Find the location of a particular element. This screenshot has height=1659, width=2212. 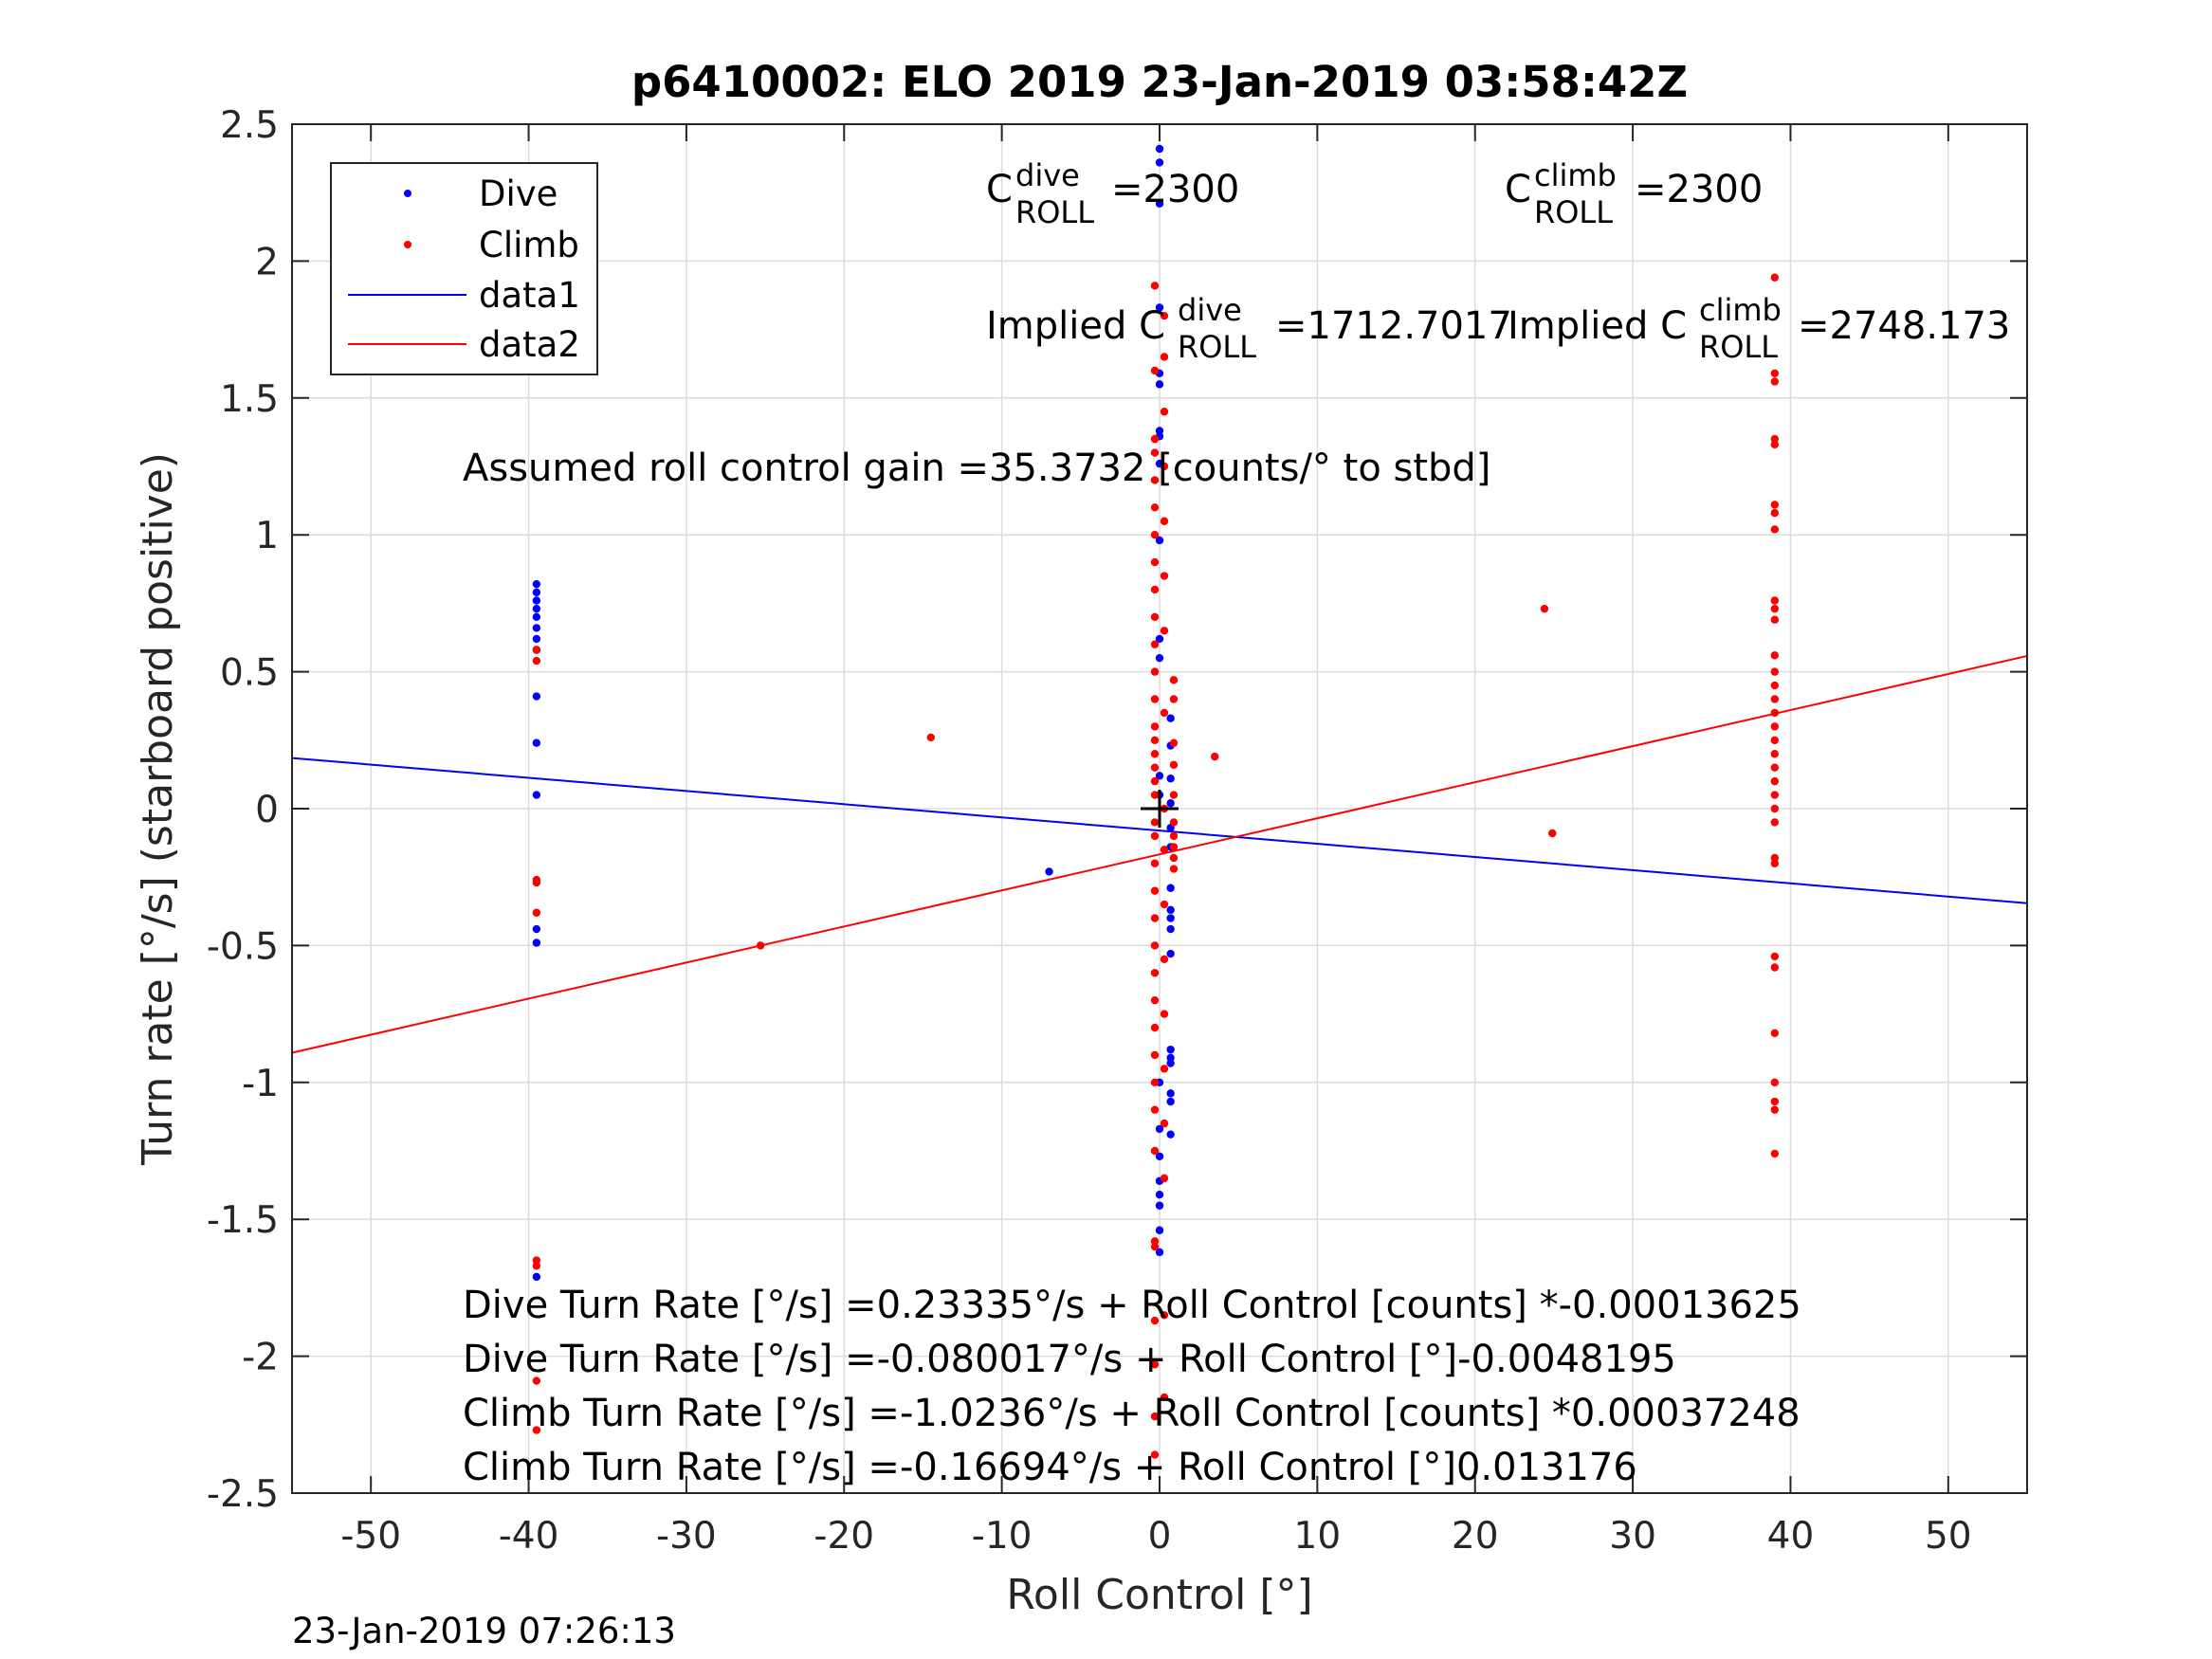

x-tick-label: -30 is located at coordinates (686, 1536).